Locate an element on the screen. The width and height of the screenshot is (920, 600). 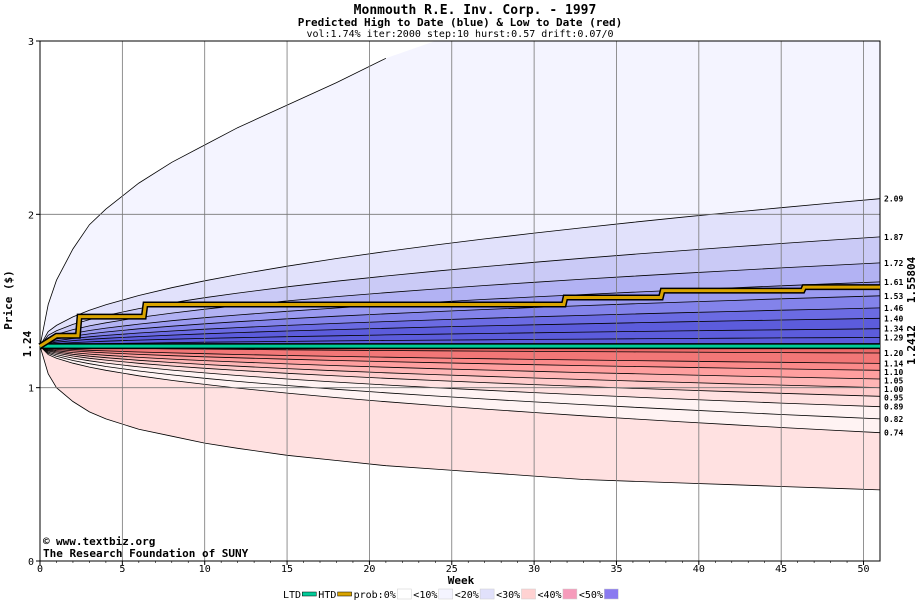
x-axis-ticks: 0 5 10 15 20 25 30 35 40 45 50 is located at coordinates (453, 568).